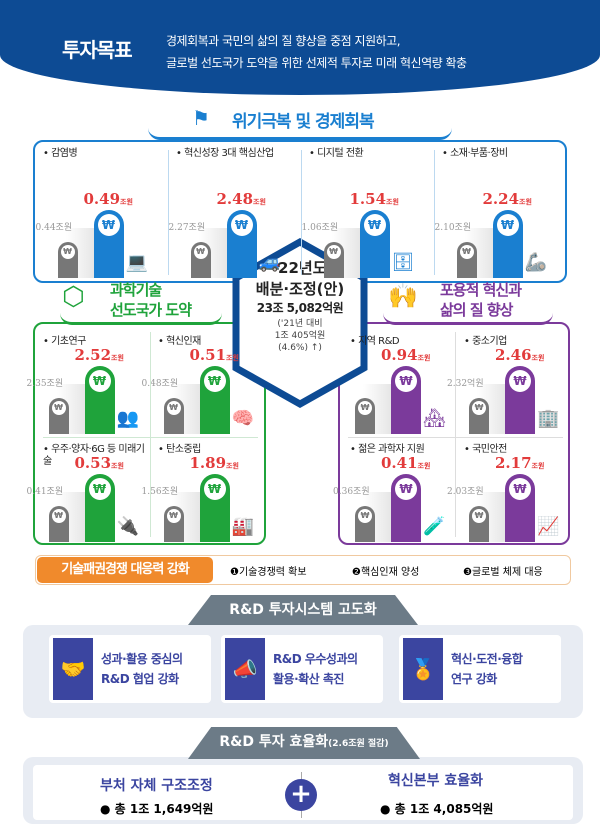  Describe the element at coordinates (437, 809) in the screenshot. I see `right-value: ● 총 1조 4,085억원` at that location.